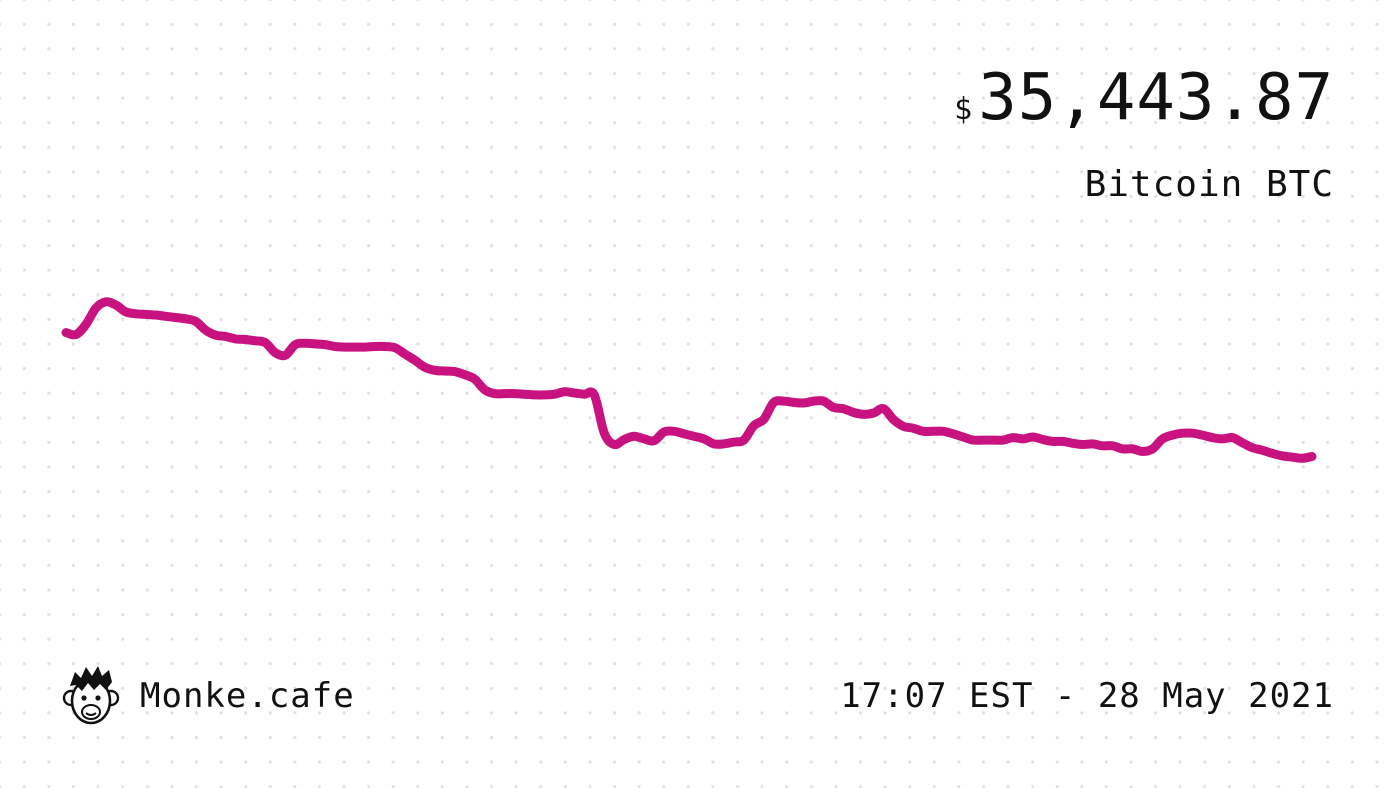 This screenshot has height=788, width=1400. What do you see at coordinates (1087, 696) in the screenshot?
I see `timestamp: 17:07 EST - 28 May 2021` at bounding box center [1087, 696].